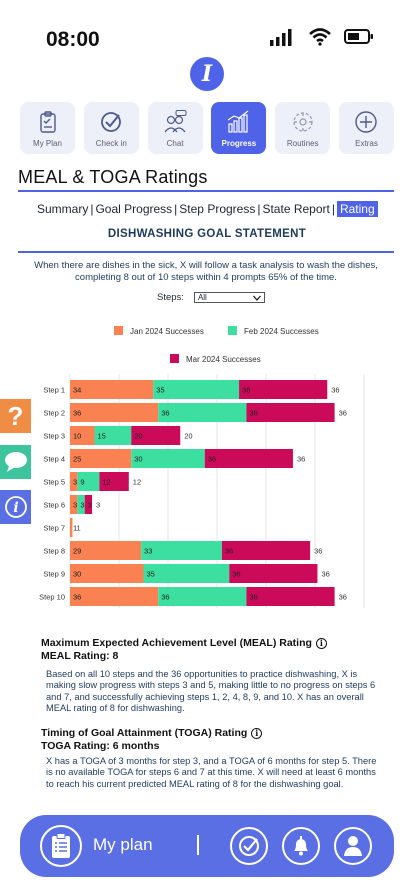 The width and height of the screenshot is (414, 896). Describe the element at coordinates (52, 597) in the screenshot. I see `y-tick-label: Step 10` at that location.